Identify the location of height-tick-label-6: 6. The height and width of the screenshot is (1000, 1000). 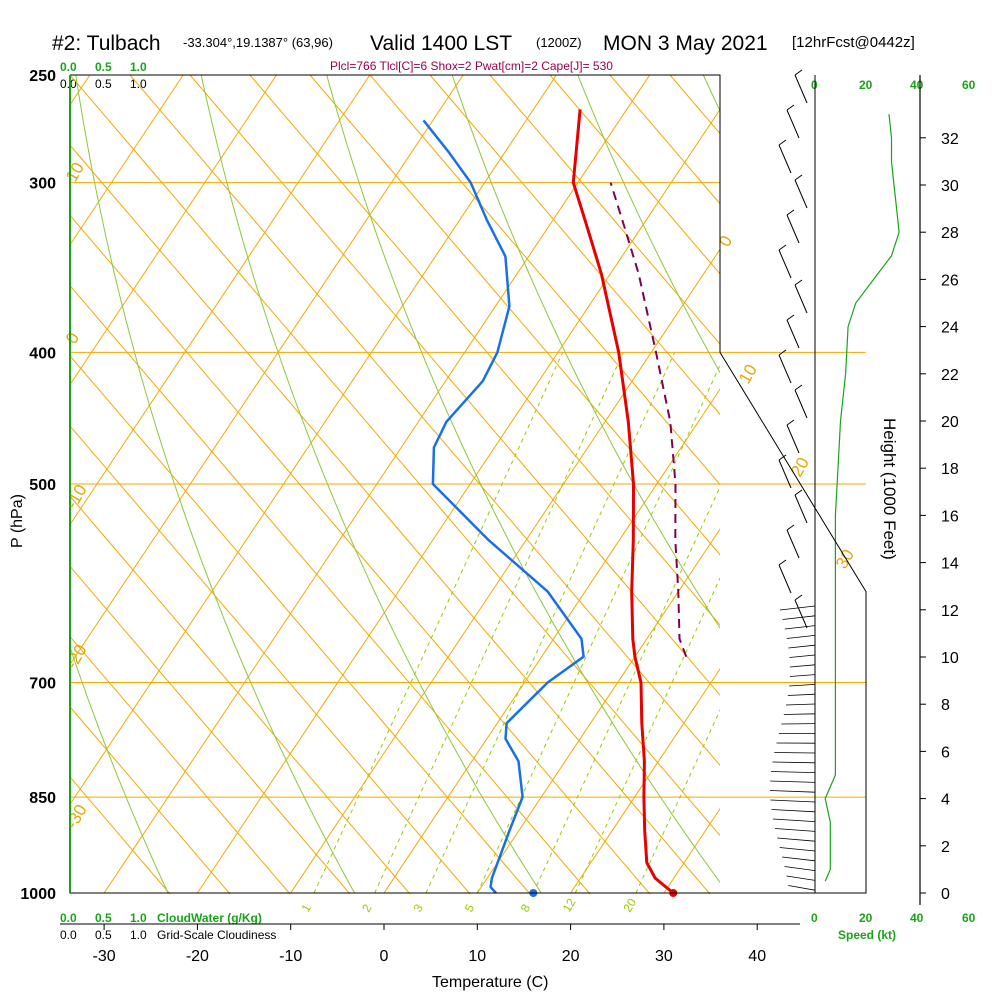
(945, 752).